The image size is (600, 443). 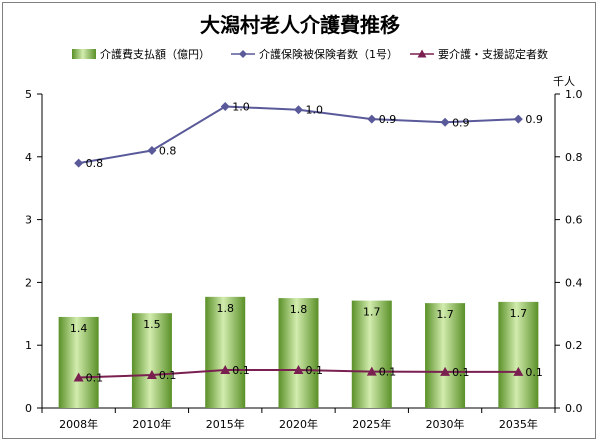 I want to click on legend-marker-insured, so click(x=243, y=54).